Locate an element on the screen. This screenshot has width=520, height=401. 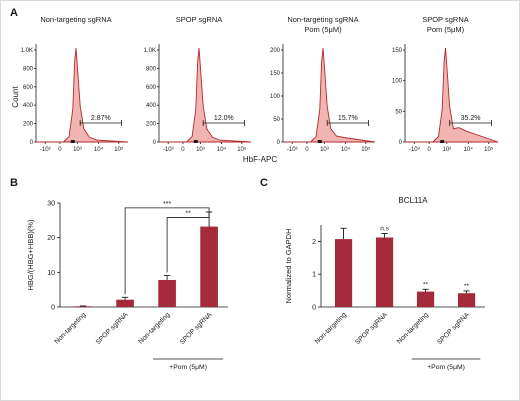
histogram-4-x-tick-label: 10⁴ is located at coordinates (469, 149).